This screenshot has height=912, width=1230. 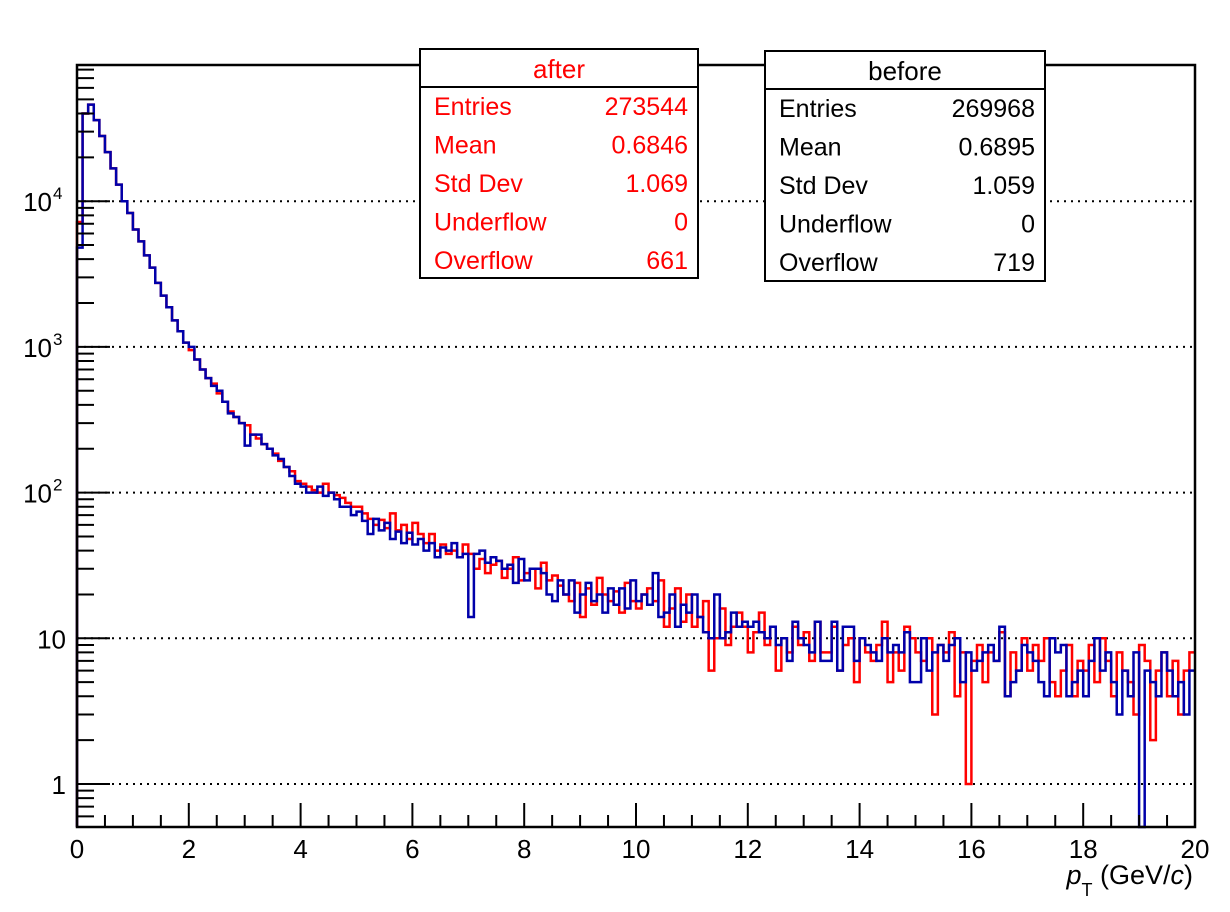 What do you see at coordinates (1003, 186) in the screenshot?
I see `stats-value: 1.059` at bounding box center [1003, 186].